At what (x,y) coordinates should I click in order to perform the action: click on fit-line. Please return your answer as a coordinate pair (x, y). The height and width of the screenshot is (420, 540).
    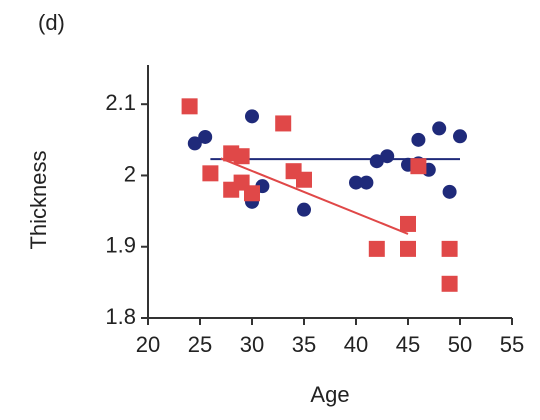
    Looking at the image, I should click on (314, 196).